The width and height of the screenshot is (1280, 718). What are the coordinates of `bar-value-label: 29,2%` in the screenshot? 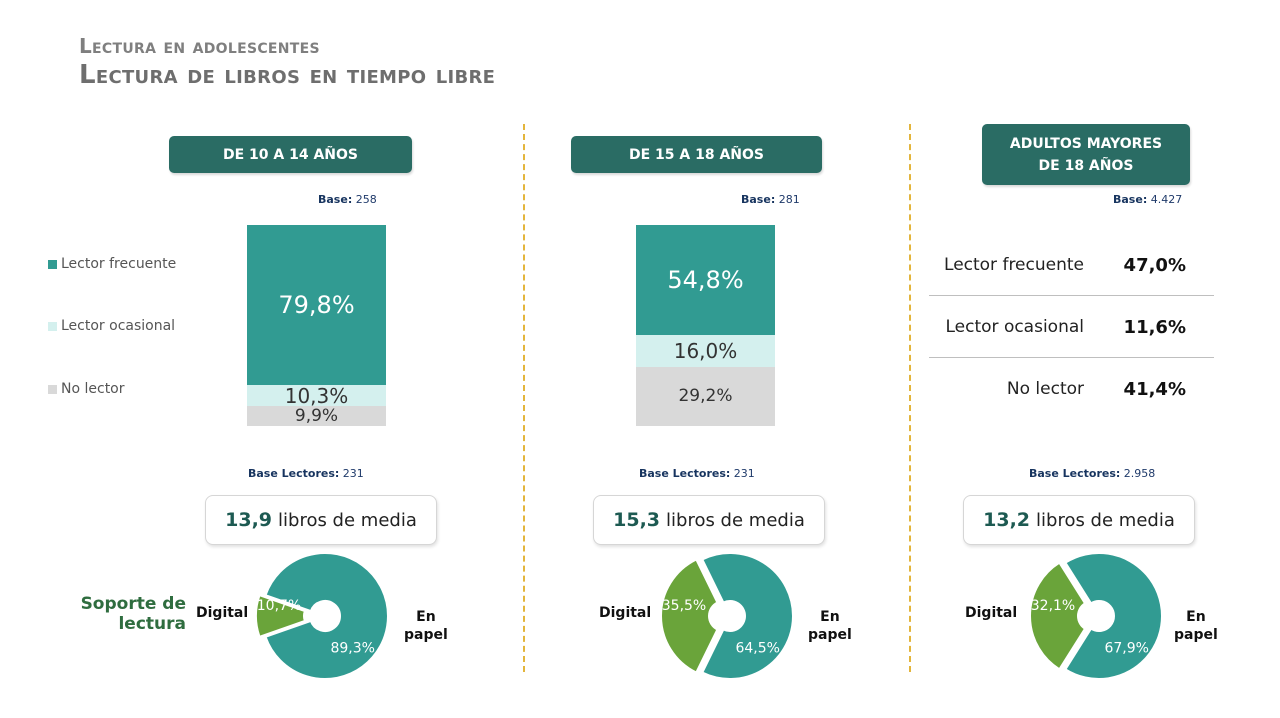 It's located at (705, 396).